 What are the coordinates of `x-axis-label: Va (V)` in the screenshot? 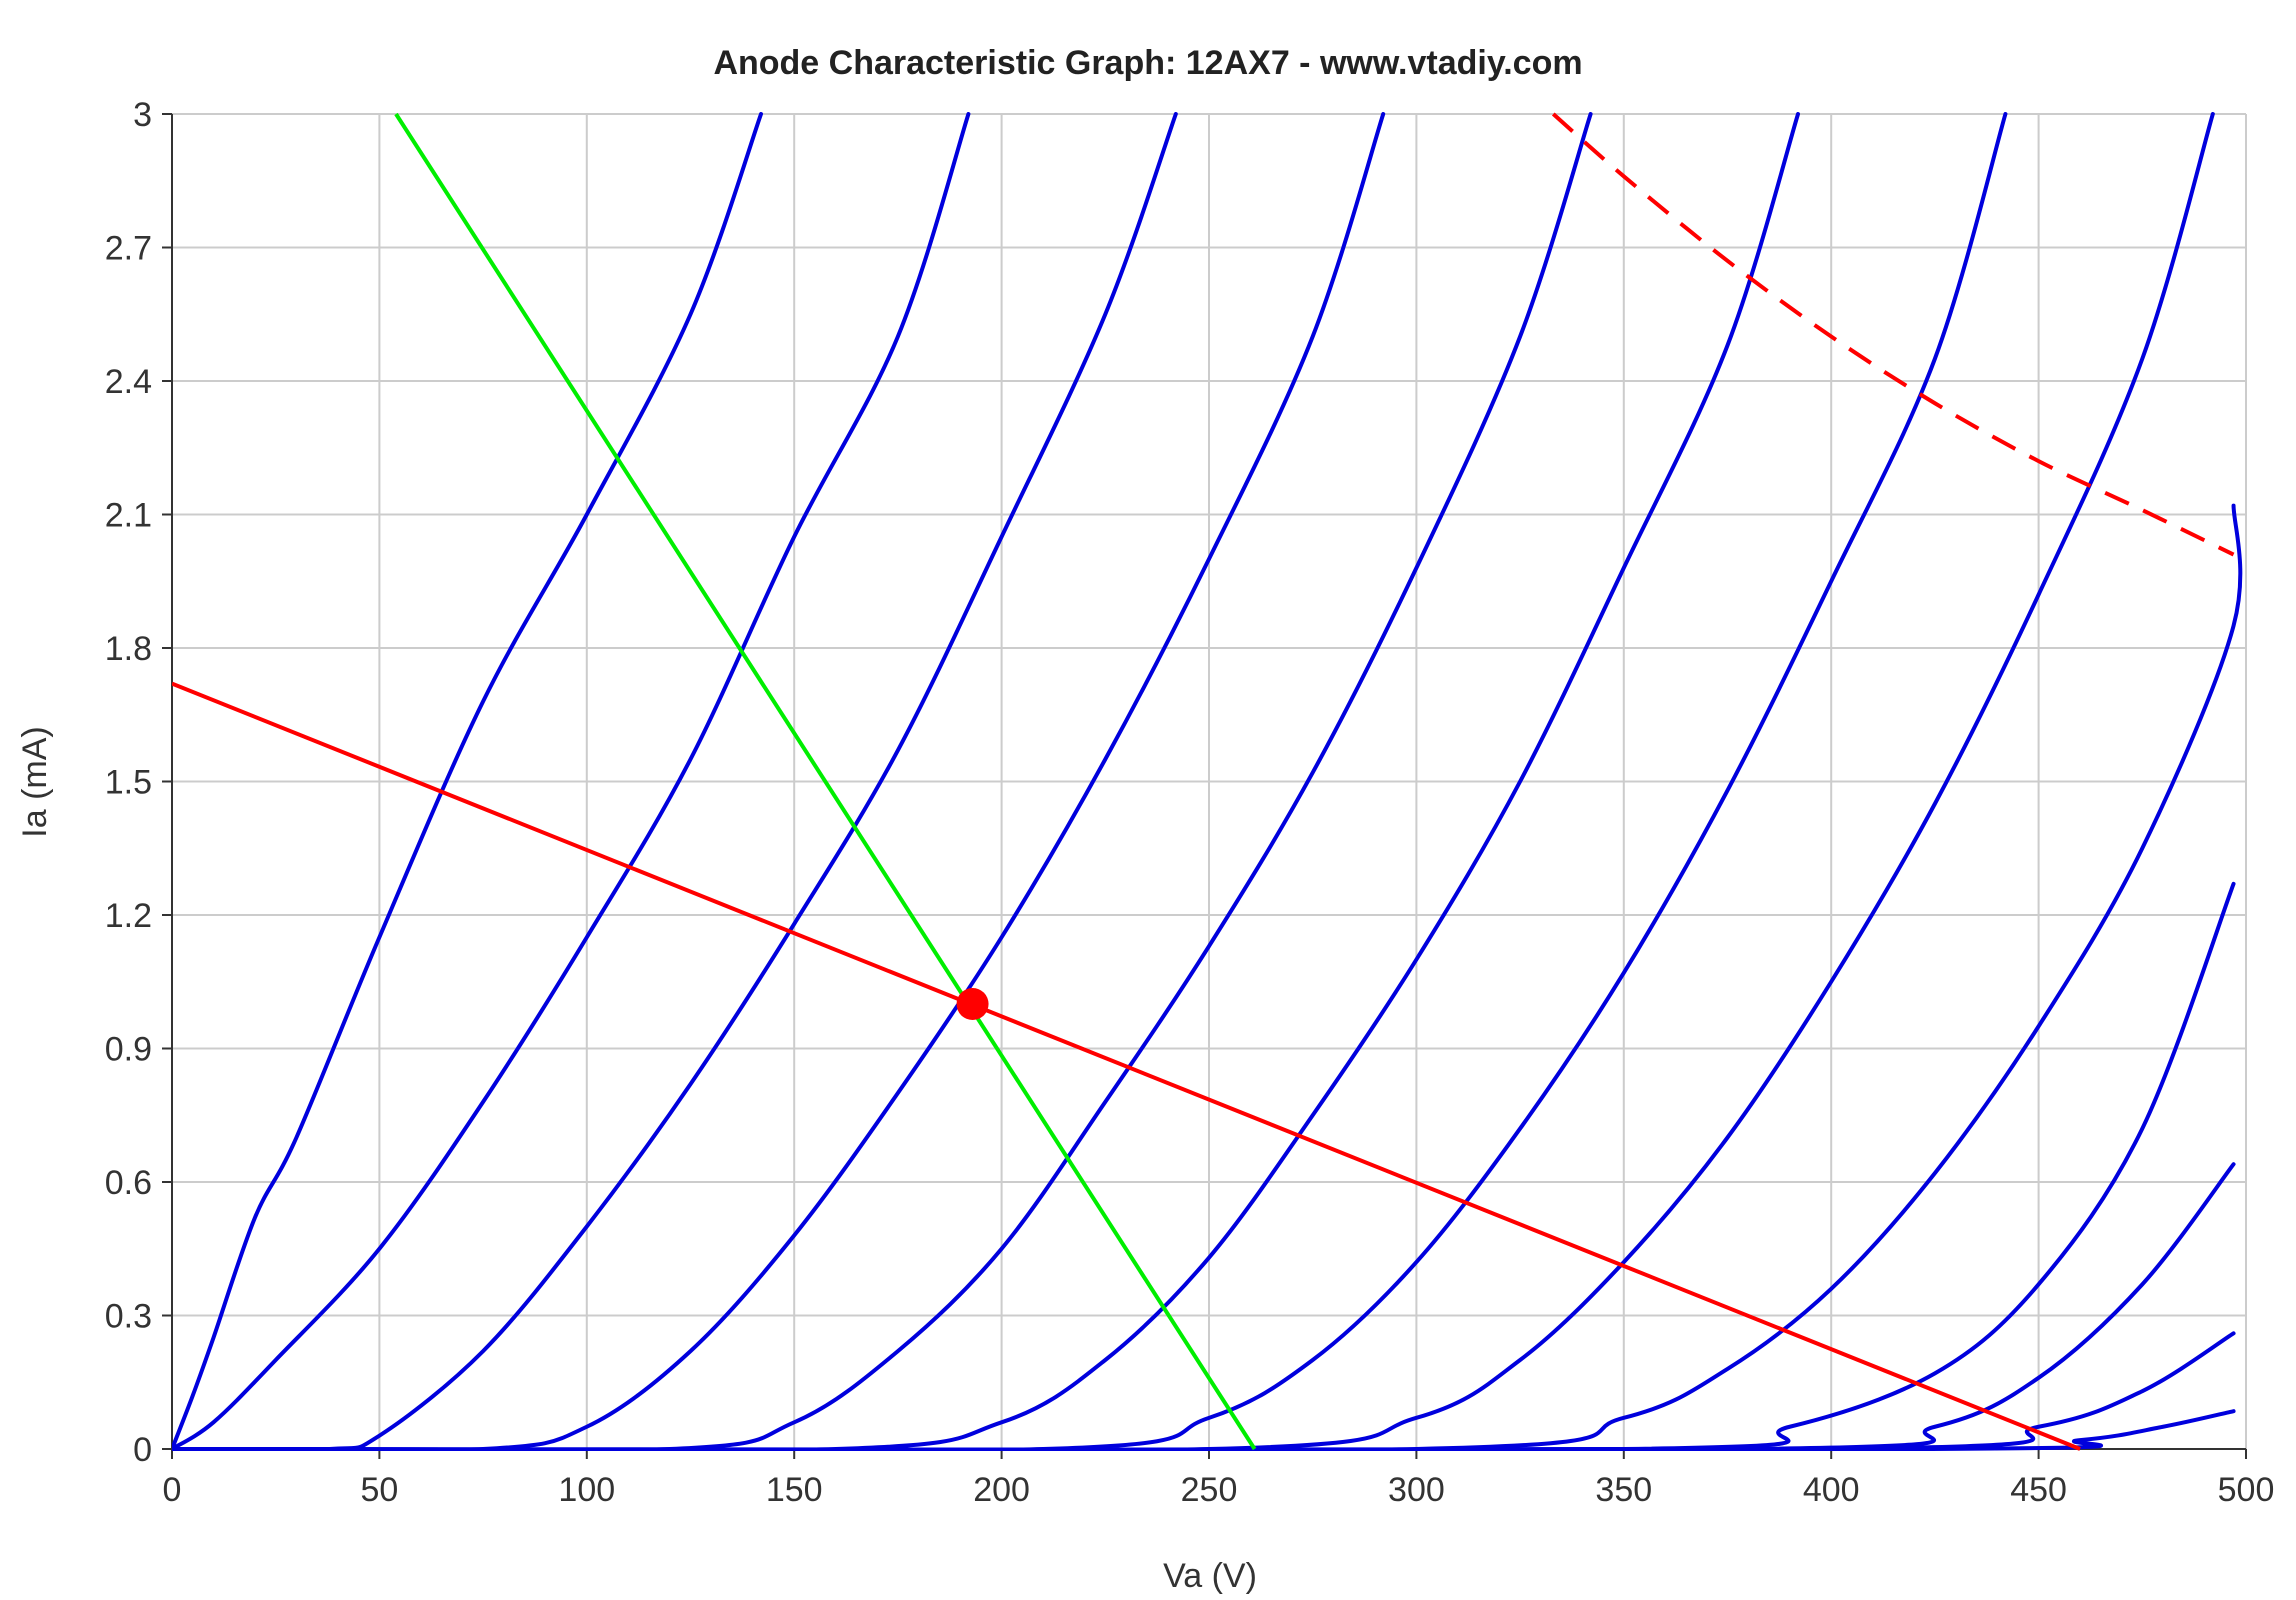 It's located at (1210, 1576).